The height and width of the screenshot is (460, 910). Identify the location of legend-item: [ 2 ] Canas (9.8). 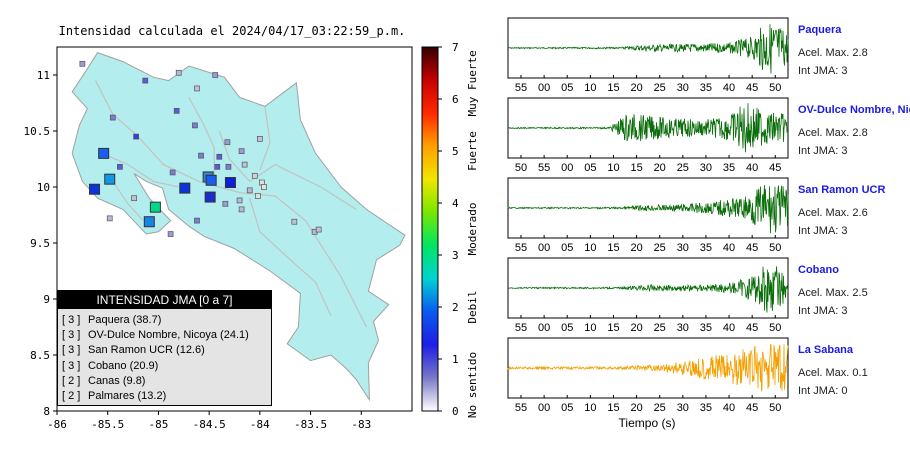
(164, 381).